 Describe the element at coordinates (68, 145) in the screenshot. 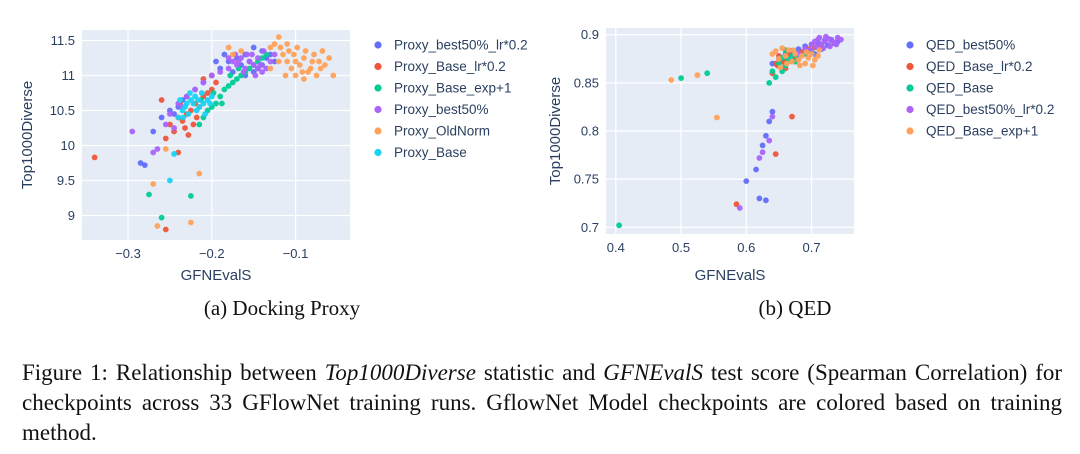

I see `y-tick-label: 10` at that location.